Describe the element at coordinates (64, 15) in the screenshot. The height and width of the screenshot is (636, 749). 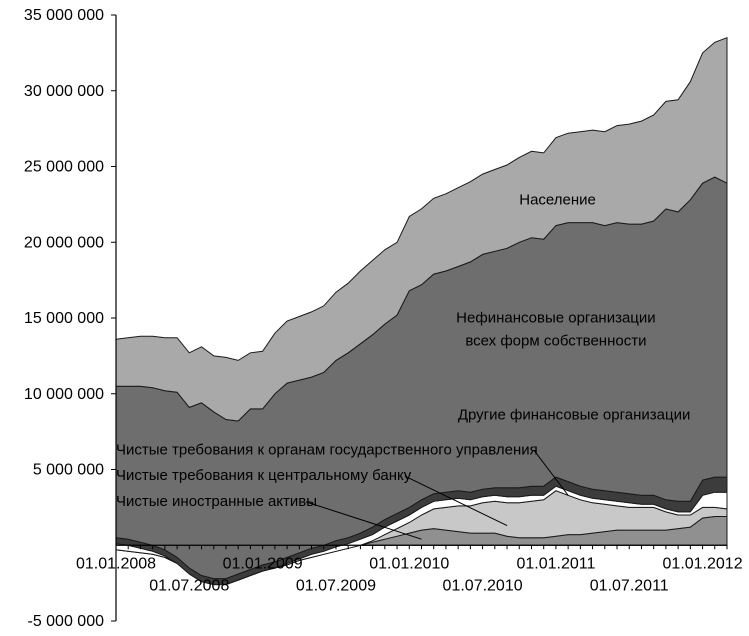
I see `y-tick-label: 35 000 000` at that location.